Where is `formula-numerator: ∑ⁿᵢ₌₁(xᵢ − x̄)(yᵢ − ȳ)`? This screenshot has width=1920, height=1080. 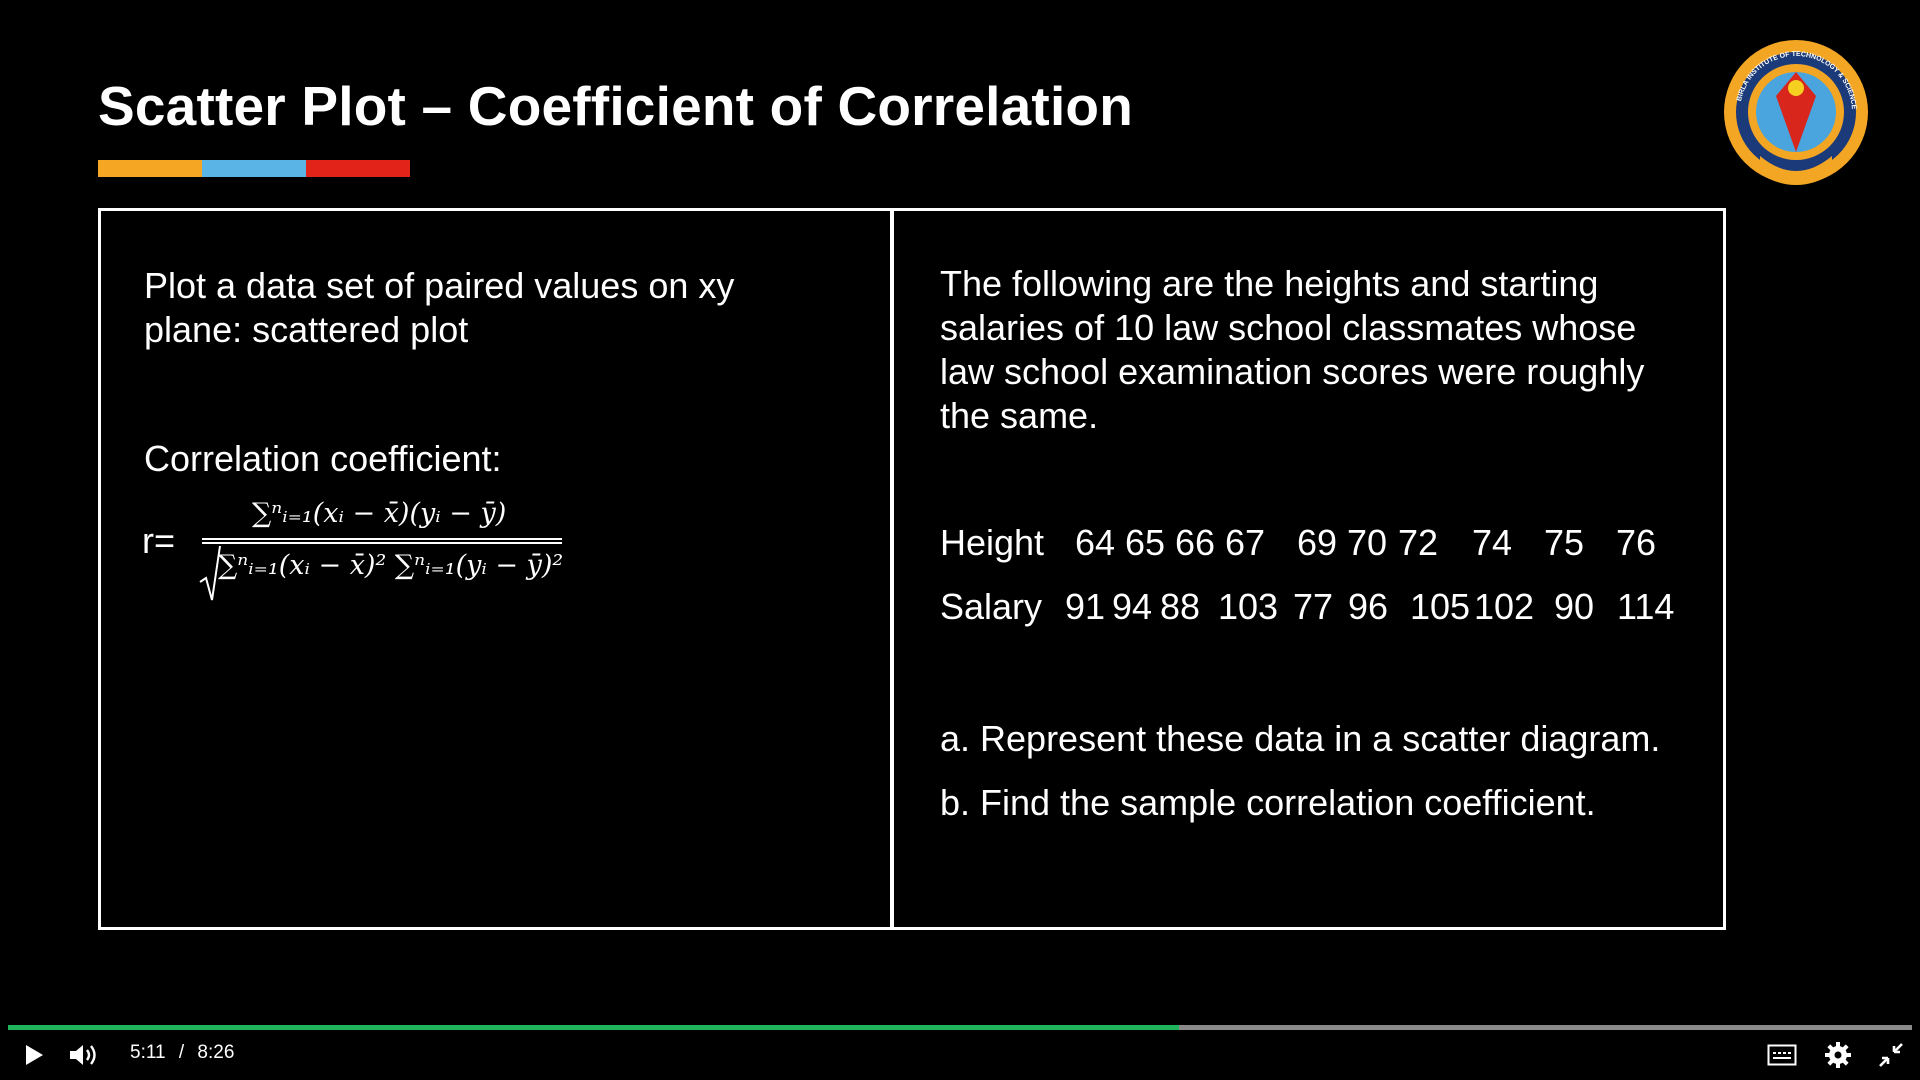
formula-numerator: ∑ⁿᵢ₌₁(xᵢ − x̄)(yᵢ − ȳ) is located at coordinates (379, 513).